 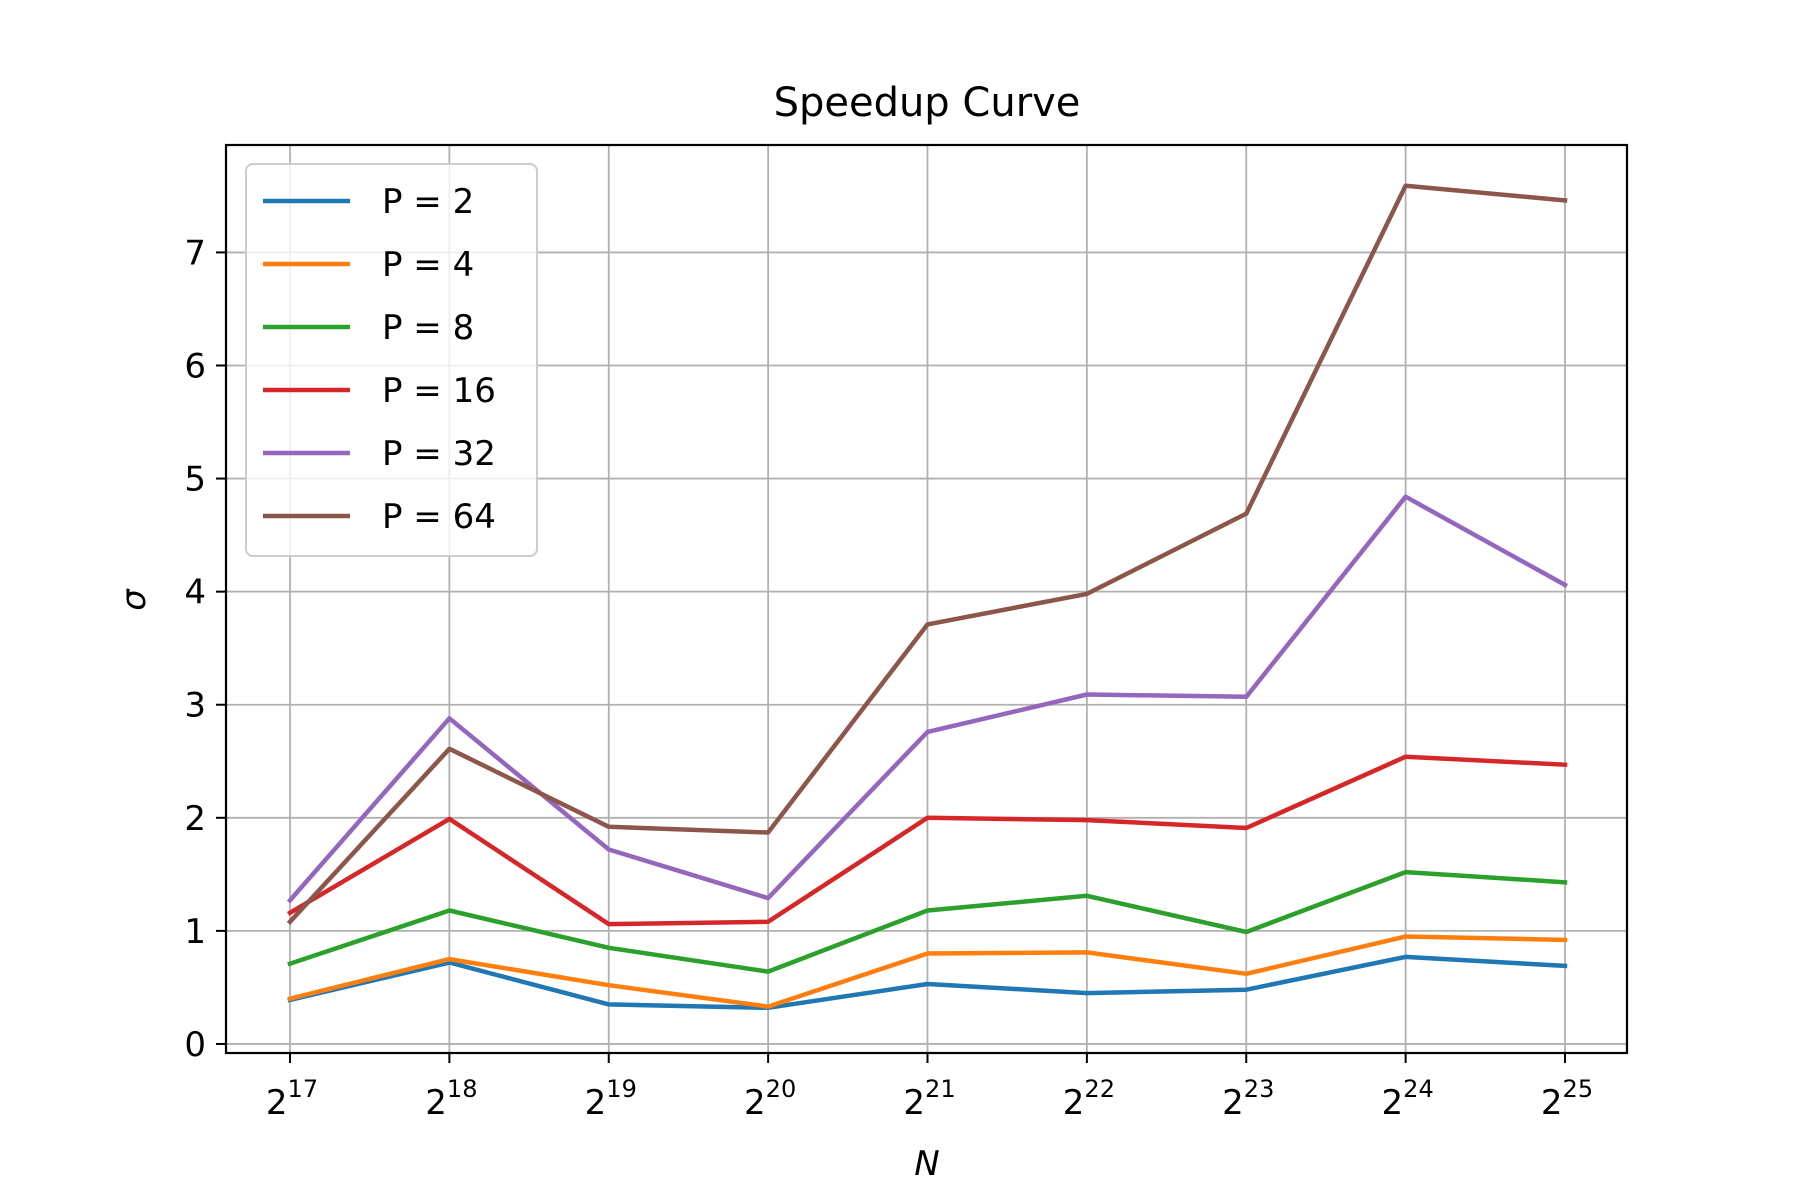 What do you see at coordinates (439, 454) in the screenshot?
I see `legend-label: P = 32` at bounding box center [439, 454].